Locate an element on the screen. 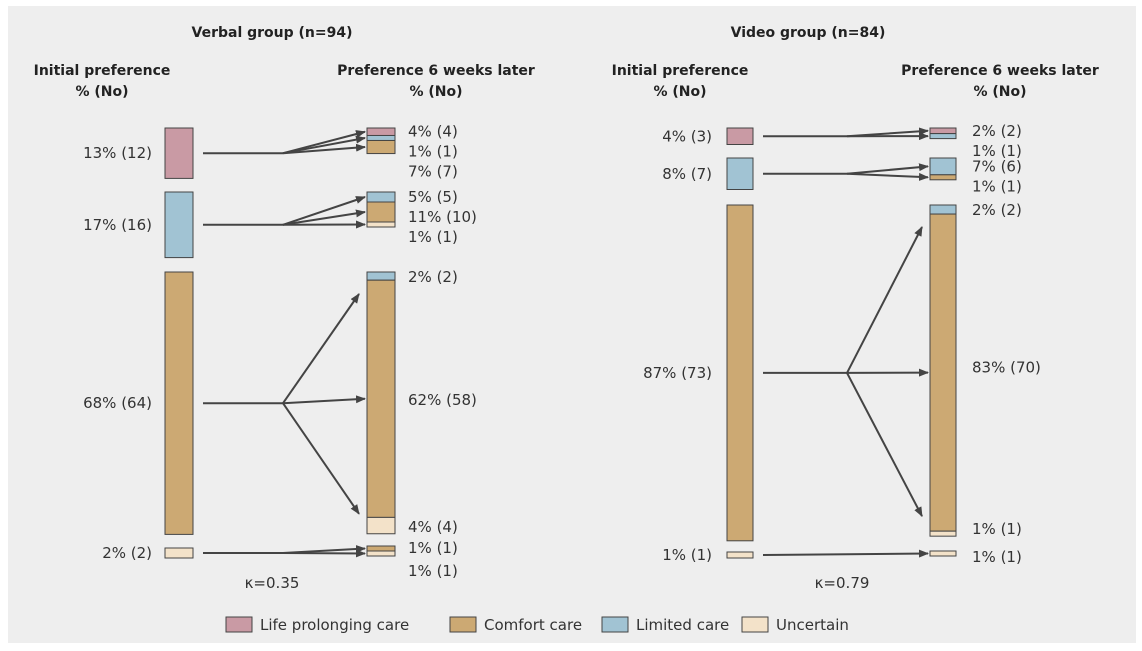 The width and height of the screenshot is (1142, 651). verbal-later-label-life-prolonging-care-to-limited-care: 1% (1) is located at coordinates (433, 152).